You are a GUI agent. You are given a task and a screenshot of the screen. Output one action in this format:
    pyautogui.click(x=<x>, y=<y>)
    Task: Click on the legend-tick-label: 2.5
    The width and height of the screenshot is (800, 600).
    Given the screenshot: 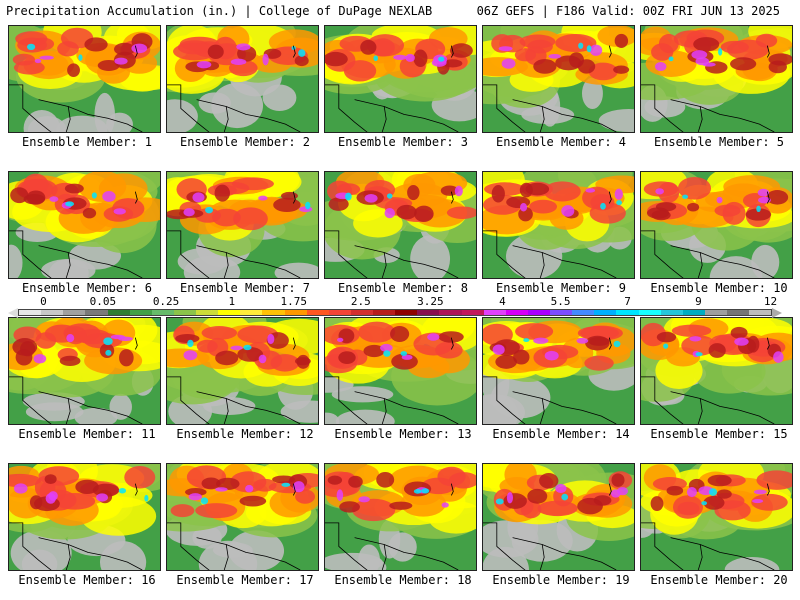 What is the action you would take?
    pyautogui.click(x=360, y=301)
    